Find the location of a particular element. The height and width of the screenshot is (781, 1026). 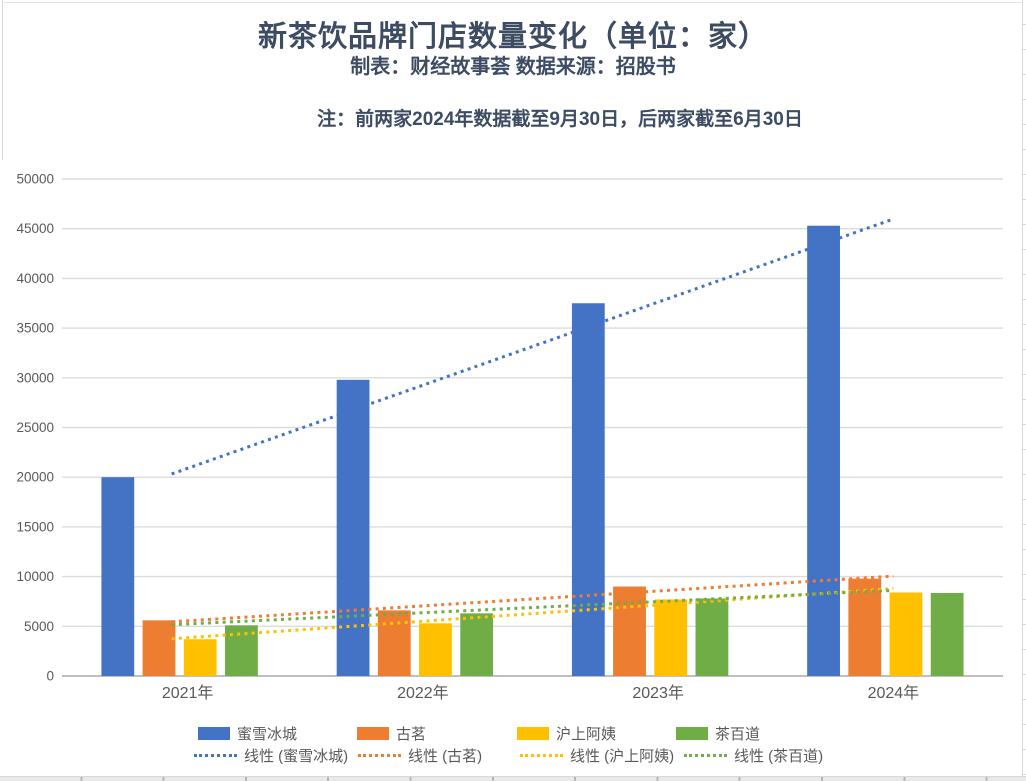

y-axis-tick-label: 40000 is located at coordinates (35, 278).